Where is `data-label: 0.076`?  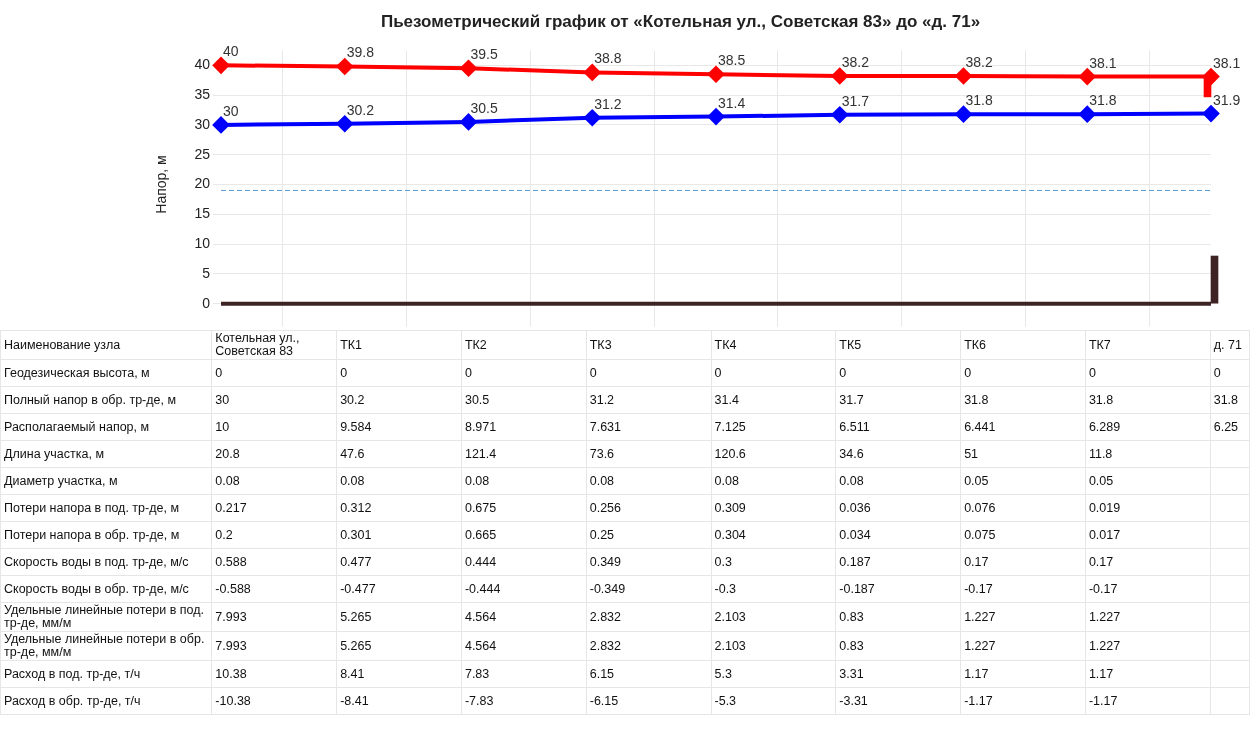
data-label: 0.076 is located at coordinates (1023, 508).